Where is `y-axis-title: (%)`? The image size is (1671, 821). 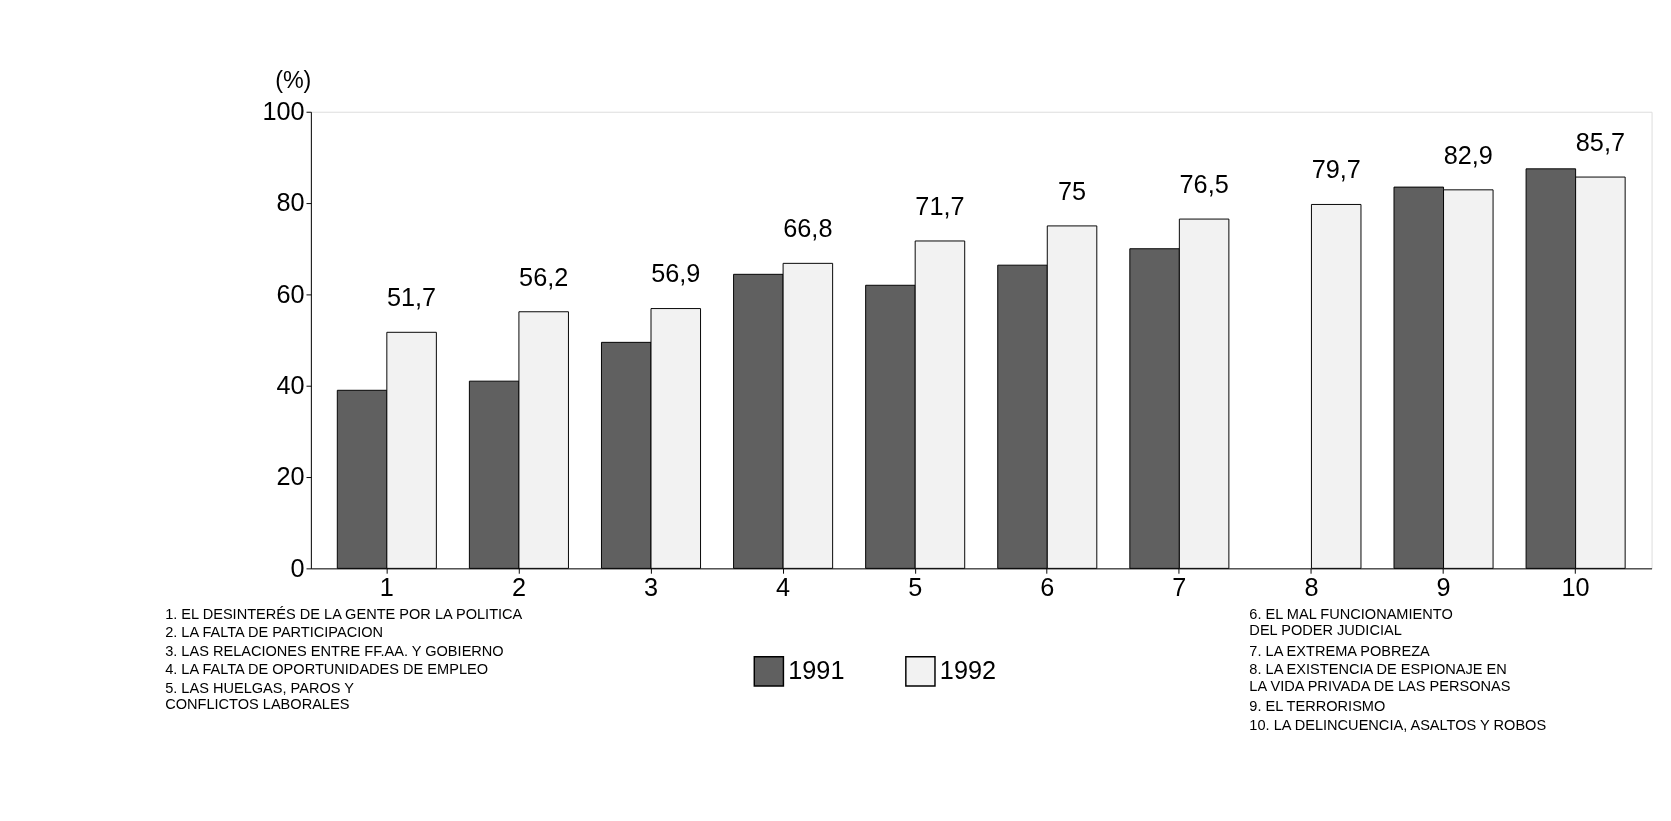
y-axis-title: (%) is located at coordinates (293, 79).